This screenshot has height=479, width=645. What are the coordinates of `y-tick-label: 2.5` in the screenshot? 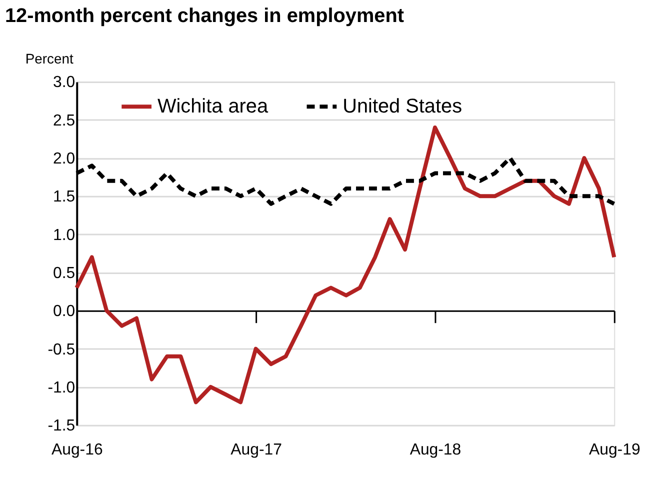 It's located at (64, 121).